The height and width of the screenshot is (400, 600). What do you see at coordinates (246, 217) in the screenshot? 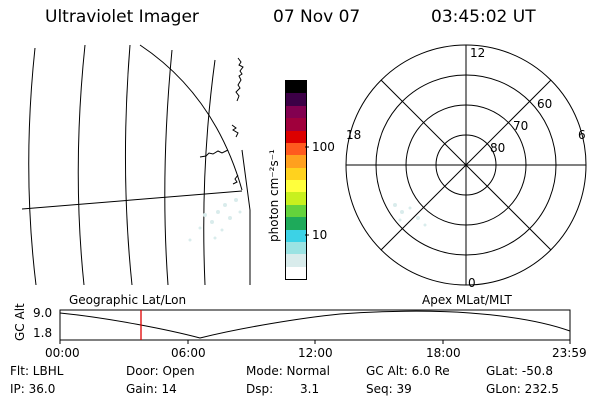
I see `map-boundary` at bounding box center [246, 217].